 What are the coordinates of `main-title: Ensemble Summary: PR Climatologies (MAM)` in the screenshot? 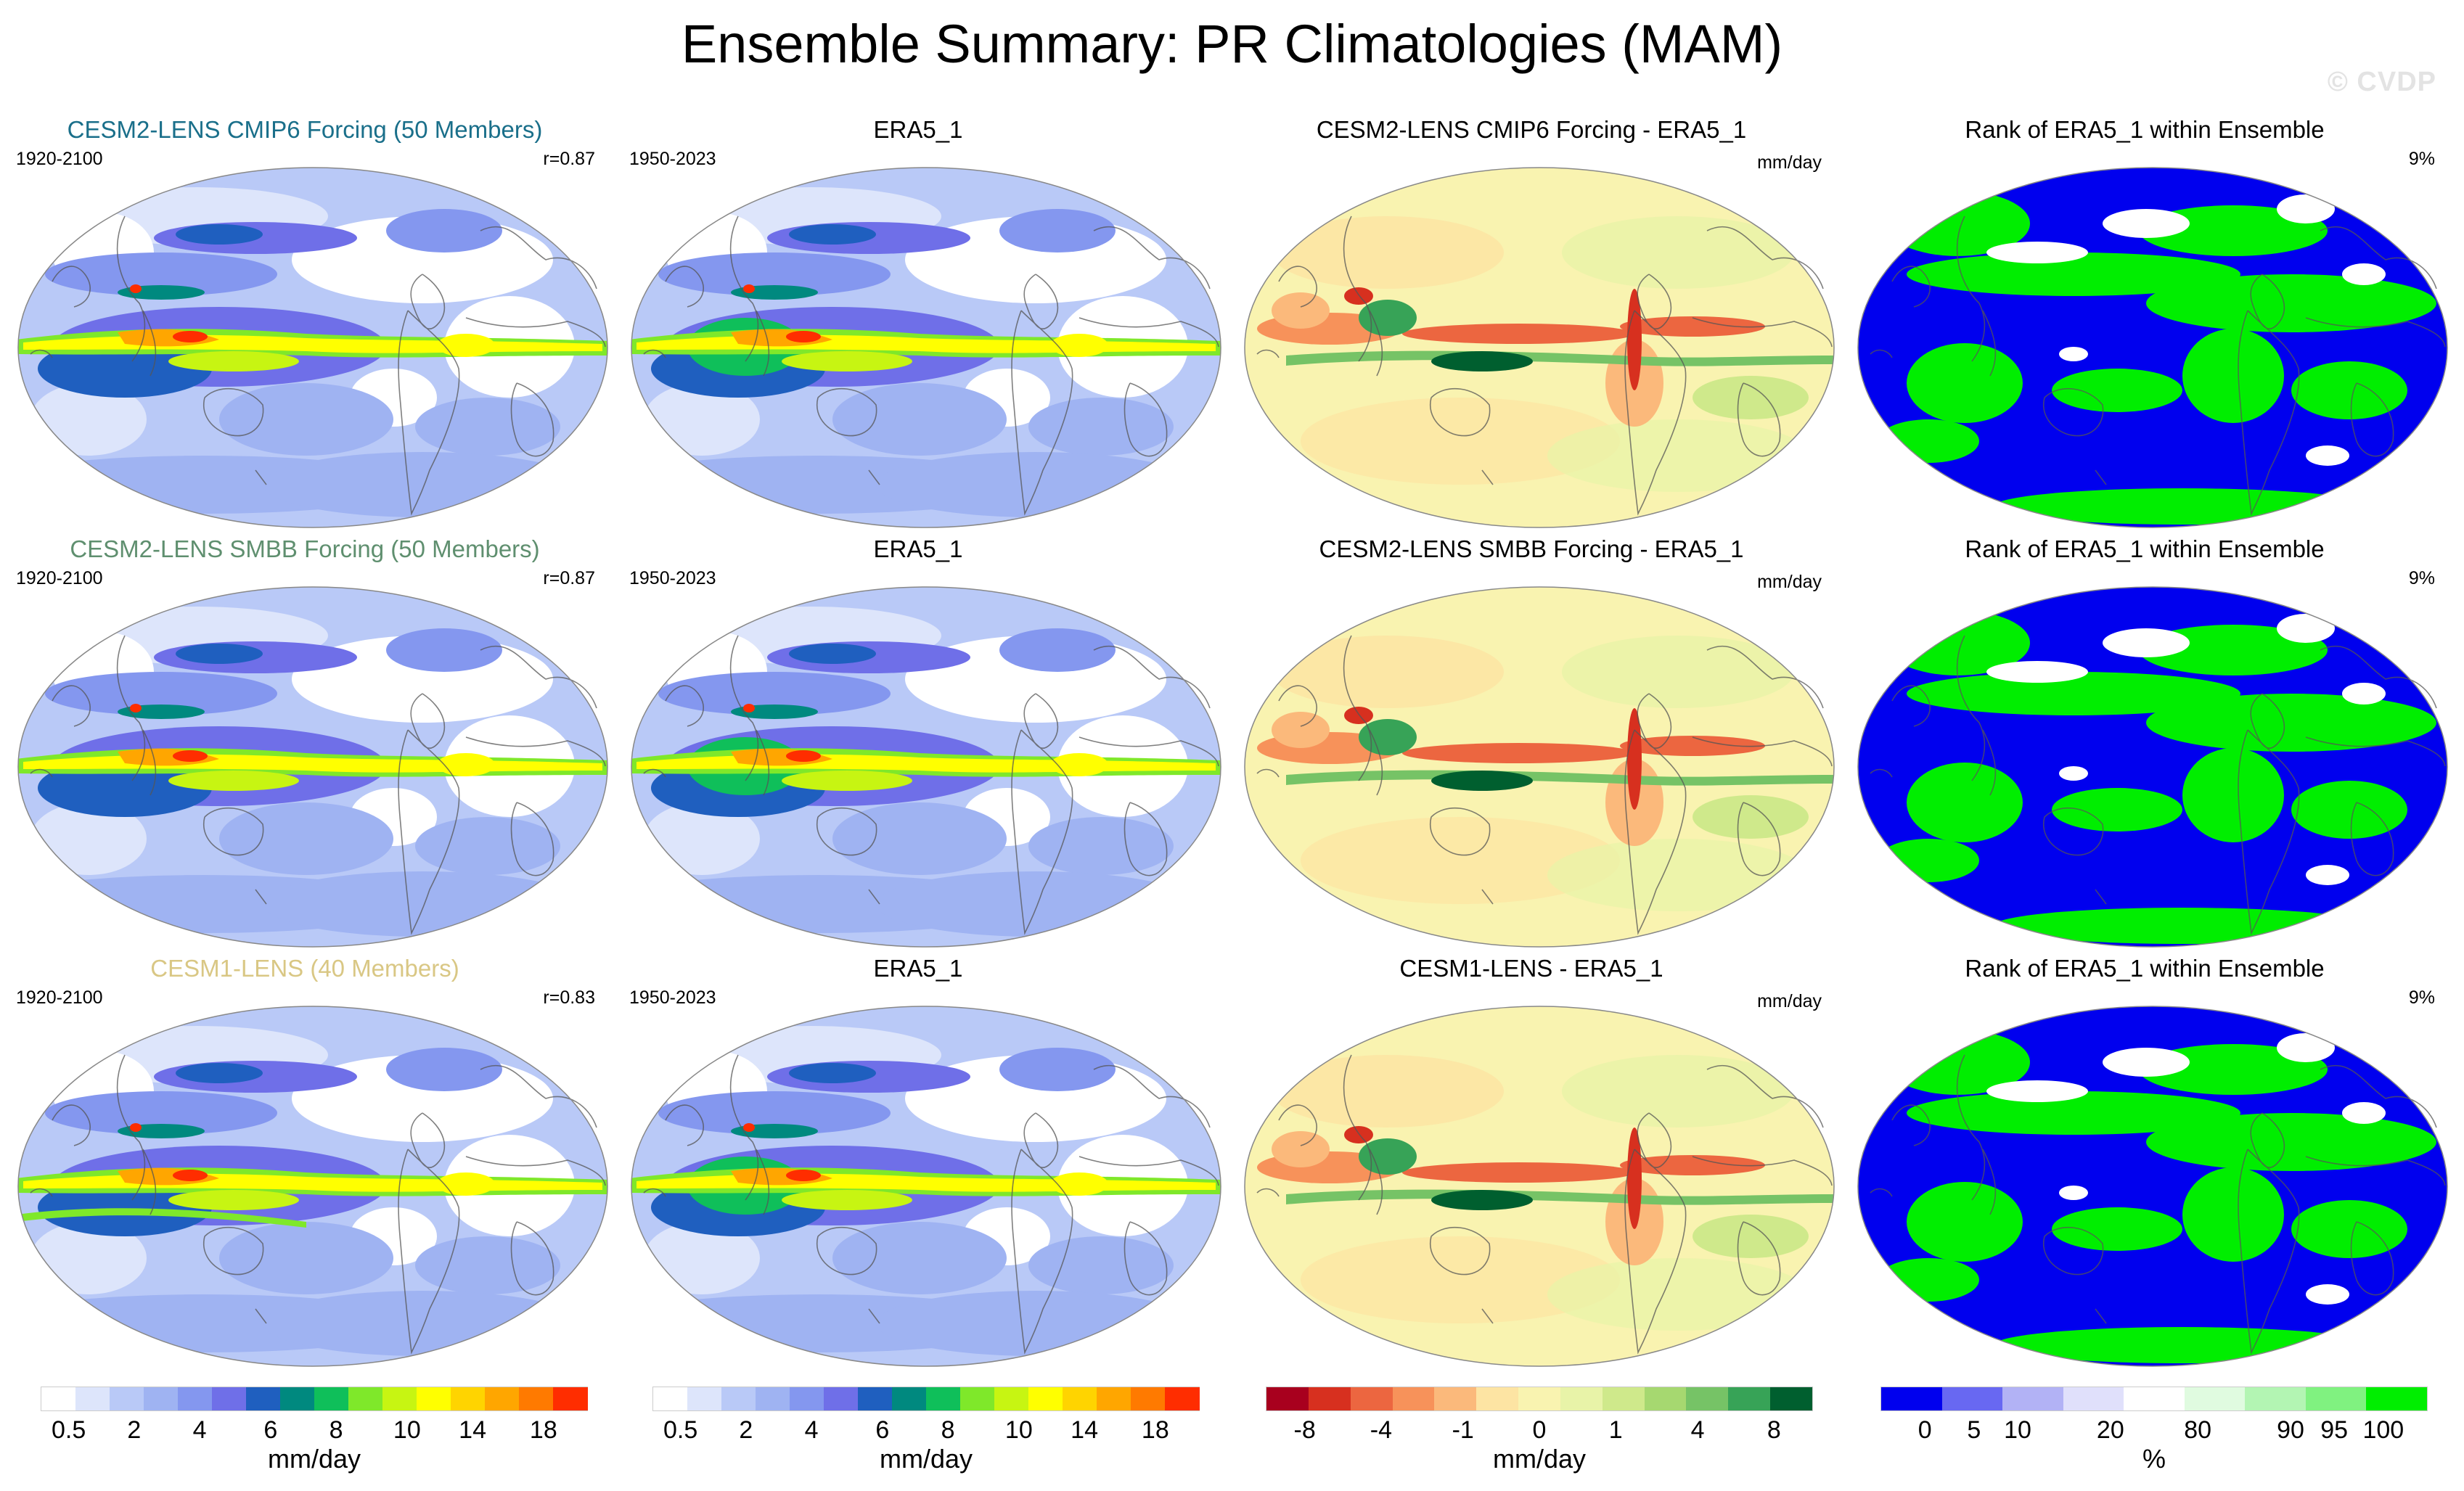 It's located at (1232, 44).